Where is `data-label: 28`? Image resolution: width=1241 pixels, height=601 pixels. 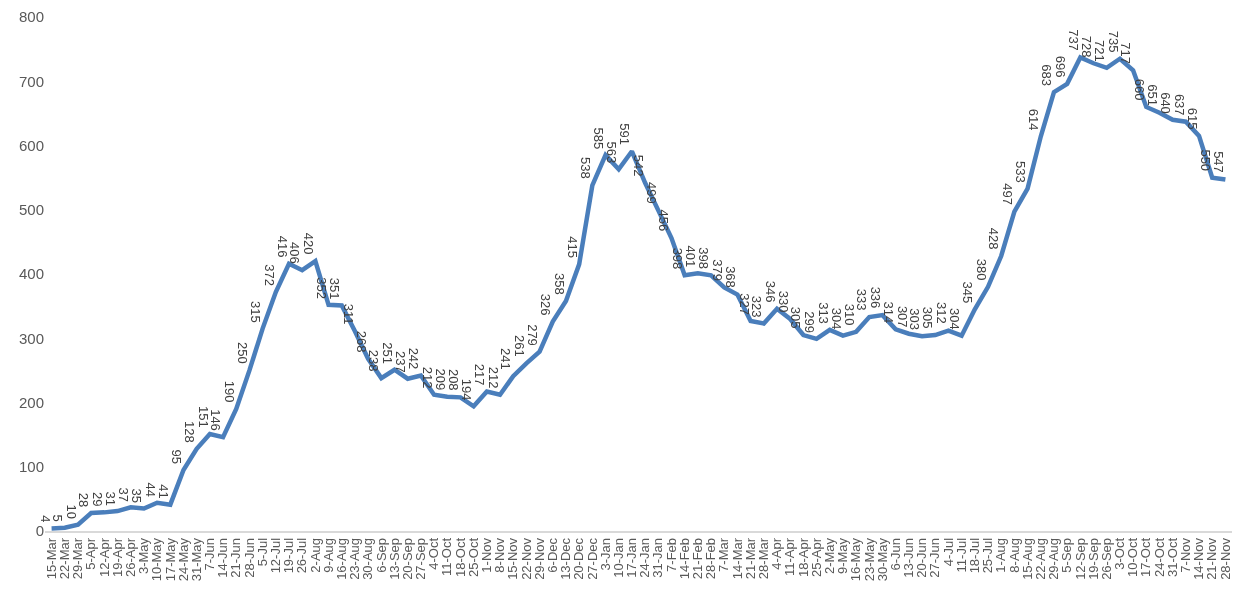
data-label: 28 is located at coordinates (84, 500).